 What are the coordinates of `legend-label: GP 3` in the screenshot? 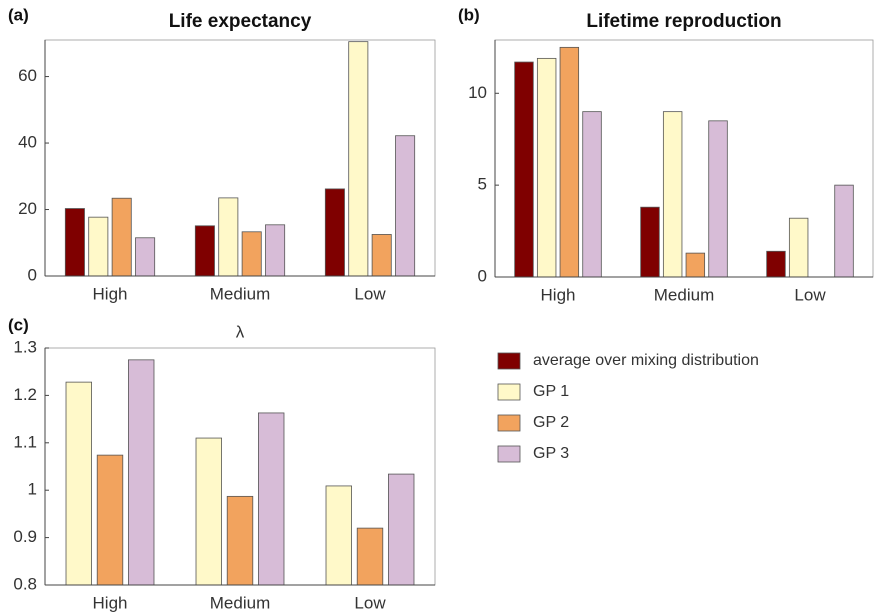 It's located at (551, 453).